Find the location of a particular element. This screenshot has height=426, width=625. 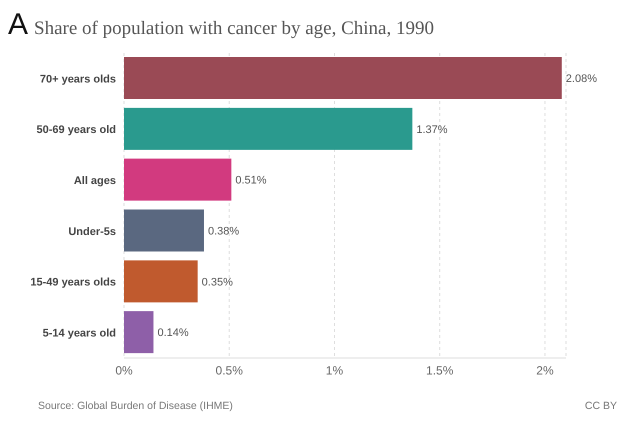

x-tick-label: 2% is located at coordinates (545, 371).